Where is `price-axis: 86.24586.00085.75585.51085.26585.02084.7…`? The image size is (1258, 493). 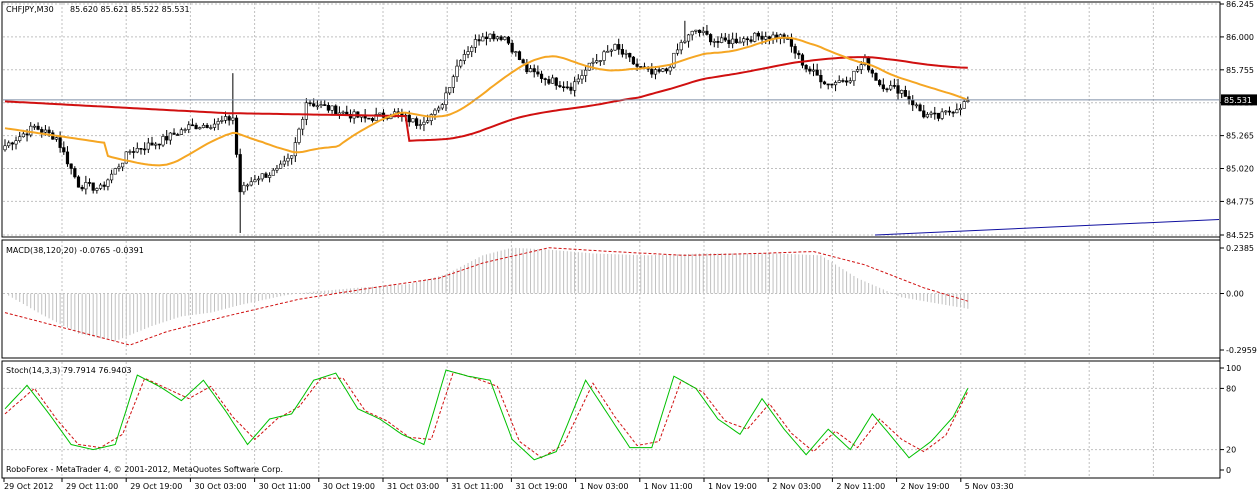
price-axis: 86.24586.00085.75585.51085.26585.02084.7… is located at coordinates (1237, 120).